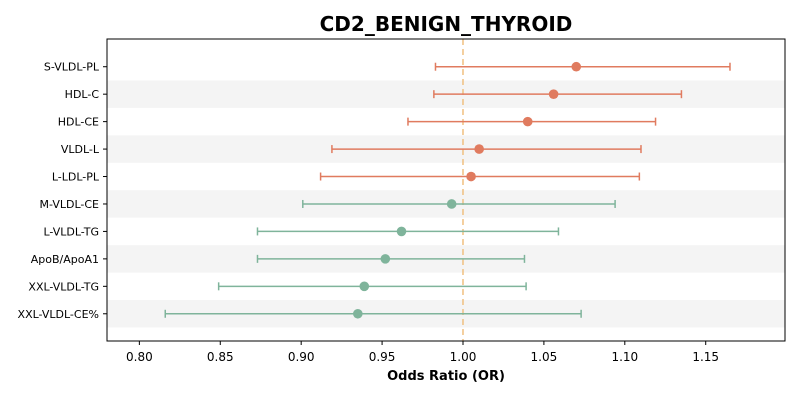  Describe the element at coordinates (446, 376) in the screenshot. I see `x-axis-label: Odds Ratio (OR)` at that location.